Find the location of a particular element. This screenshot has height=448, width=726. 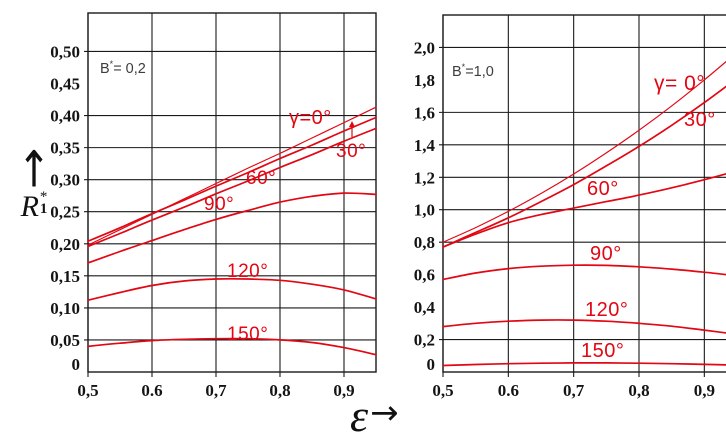

y-tick-label: 0,20 is located at coordinates (65, 244).